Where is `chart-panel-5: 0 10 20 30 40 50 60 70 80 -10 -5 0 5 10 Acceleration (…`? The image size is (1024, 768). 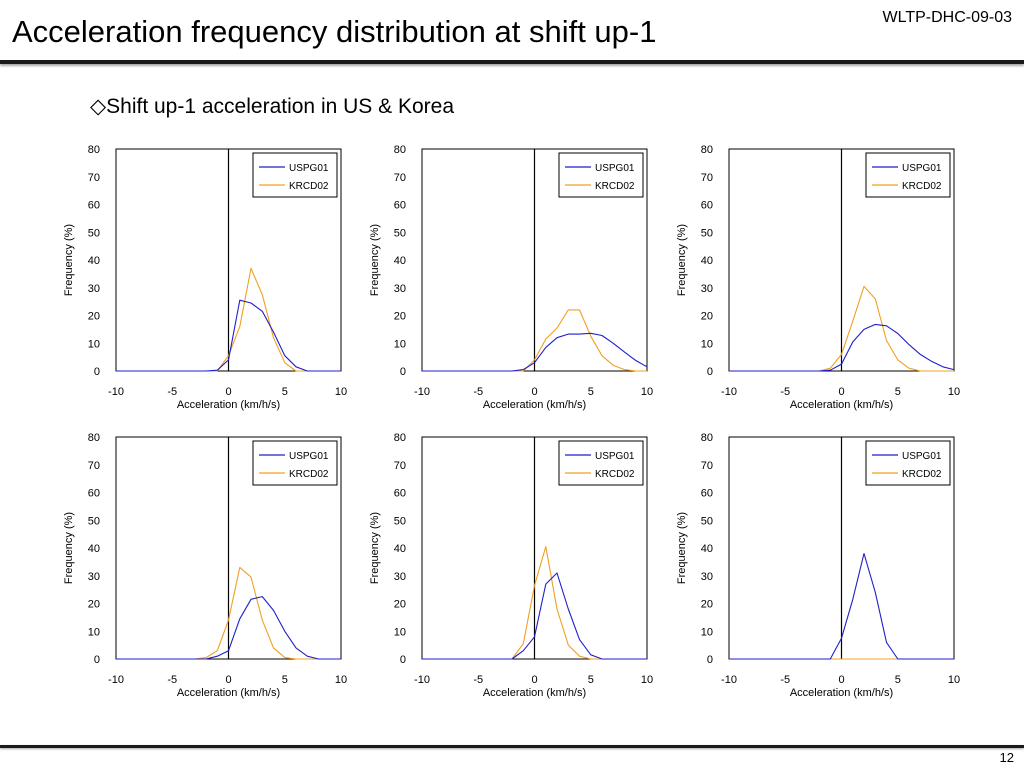
chart-panel-5: 0 10 20 30 40 50 60 70 80 -10 -5 0 5 10 Acceleration (… is located at coordinates (511, 565).